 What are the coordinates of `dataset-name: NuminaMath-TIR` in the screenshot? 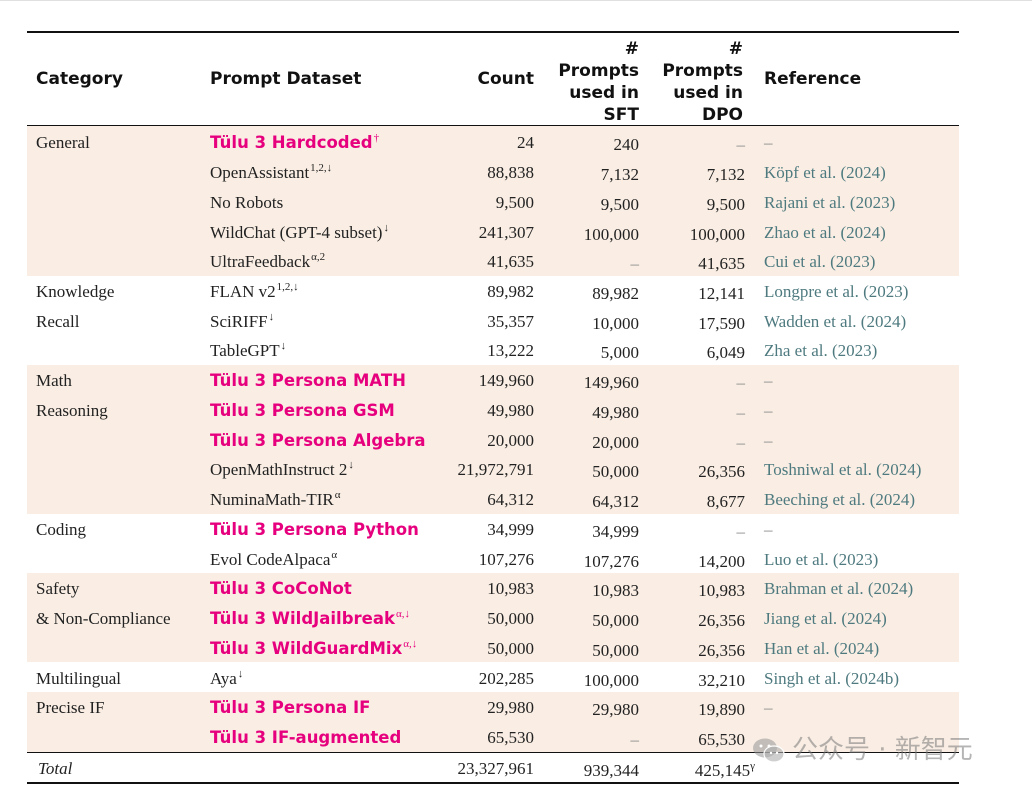 It's located at (272, 499).